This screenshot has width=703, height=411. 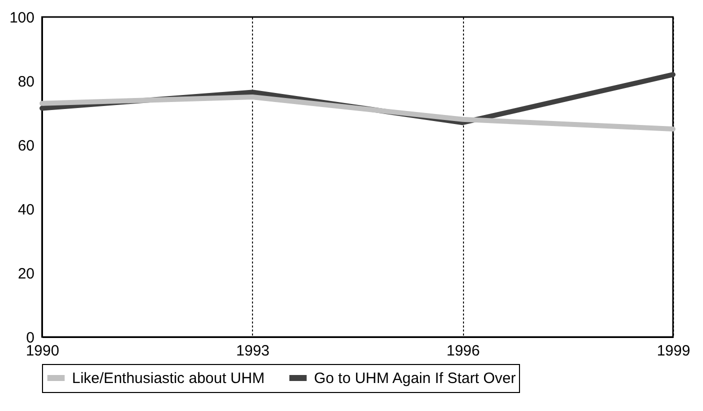 What do you see at coordinates (253, 351) in the screenshot?
I see `x-tick-label: 1993` at bounding box center [253, 351].